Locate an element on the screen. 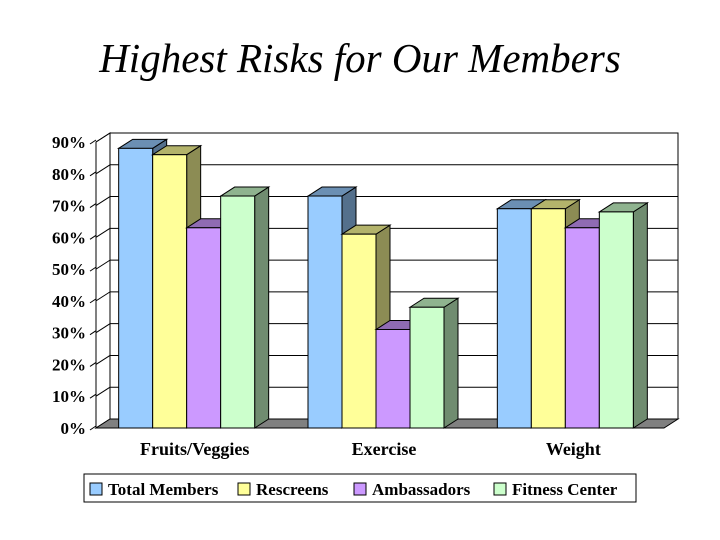  plot-side-wall is located at coordinates (103, 280).